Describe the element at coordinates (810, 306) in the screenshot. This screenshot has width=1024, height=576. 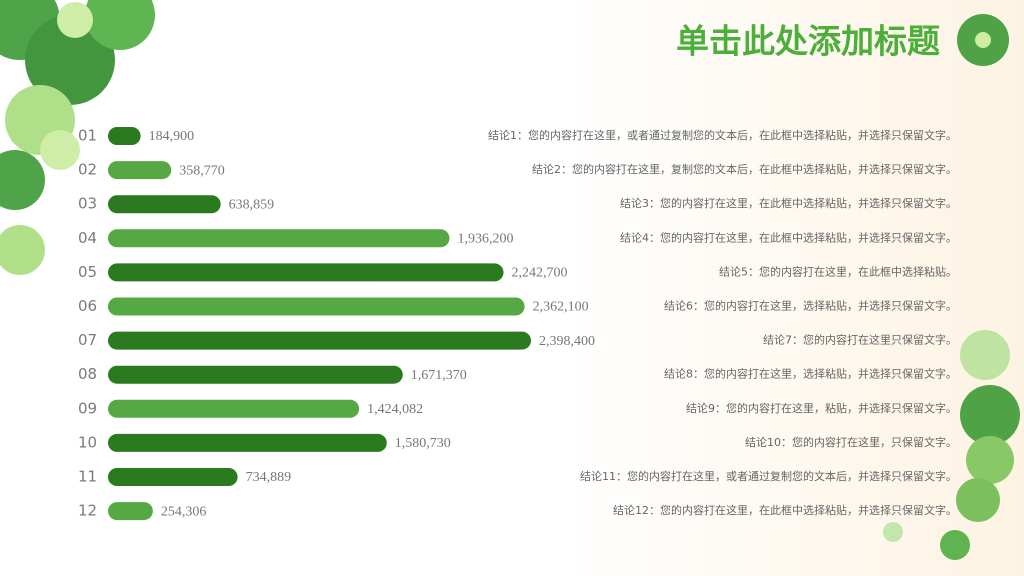
I see `conclusion-text: 结论6：您的内容打在这里，选择粘贴，并选择只保留文字。` at that location.